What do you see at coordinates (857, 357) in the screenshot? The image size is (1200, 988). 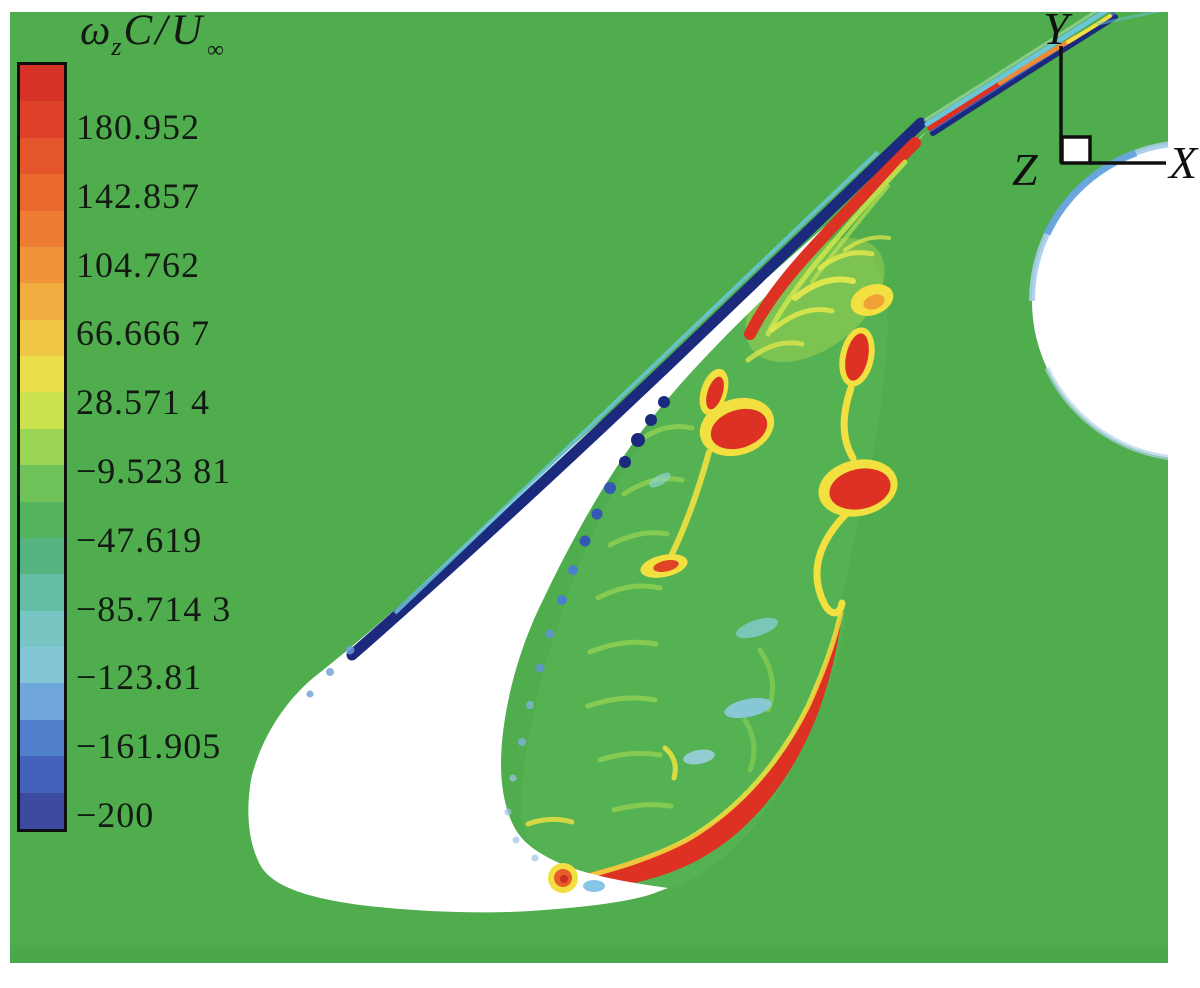 I see `vortex-tadpole-core` at bounding box center [857, 357].